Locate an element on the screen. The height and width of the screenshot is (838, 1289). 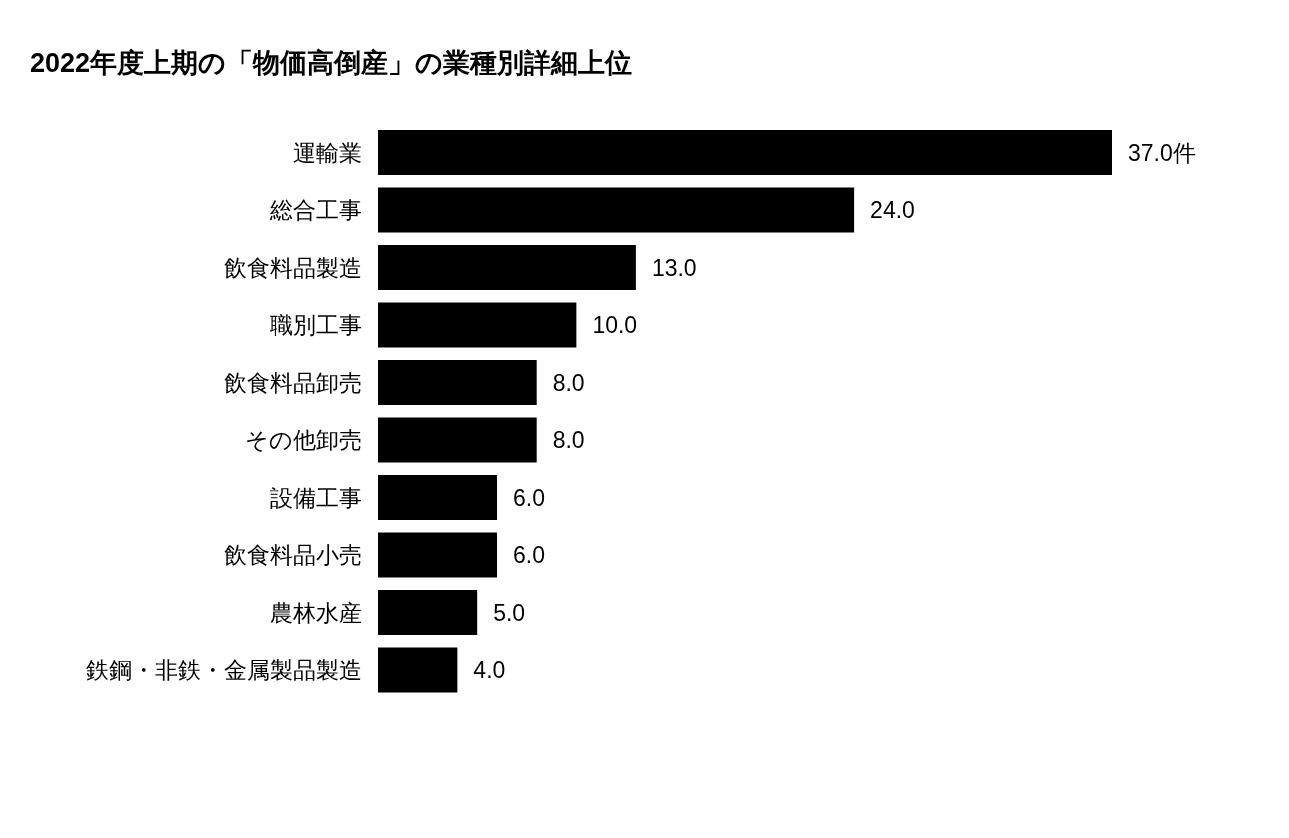
data-label: 24.0 is located at coordinates (892, 210).